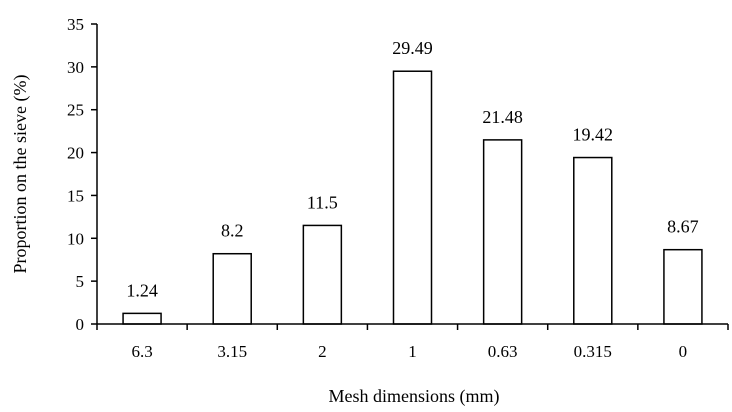  Describe the element at coordinates (80, 281) in the screenshot. I see `y-tick-label: 5` at that location.